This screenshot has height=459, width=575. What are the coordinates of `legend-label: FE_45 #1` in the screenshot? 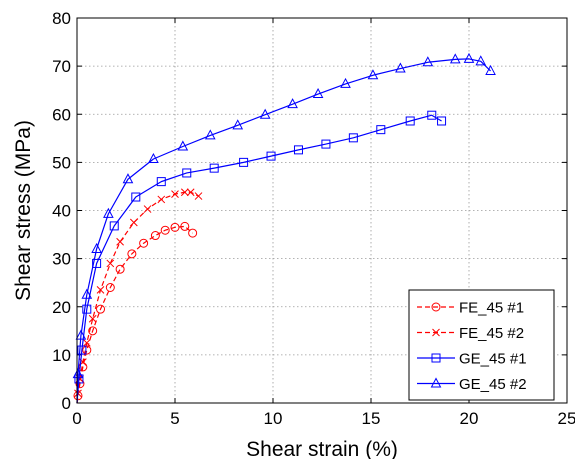 It's located at (491, 308).